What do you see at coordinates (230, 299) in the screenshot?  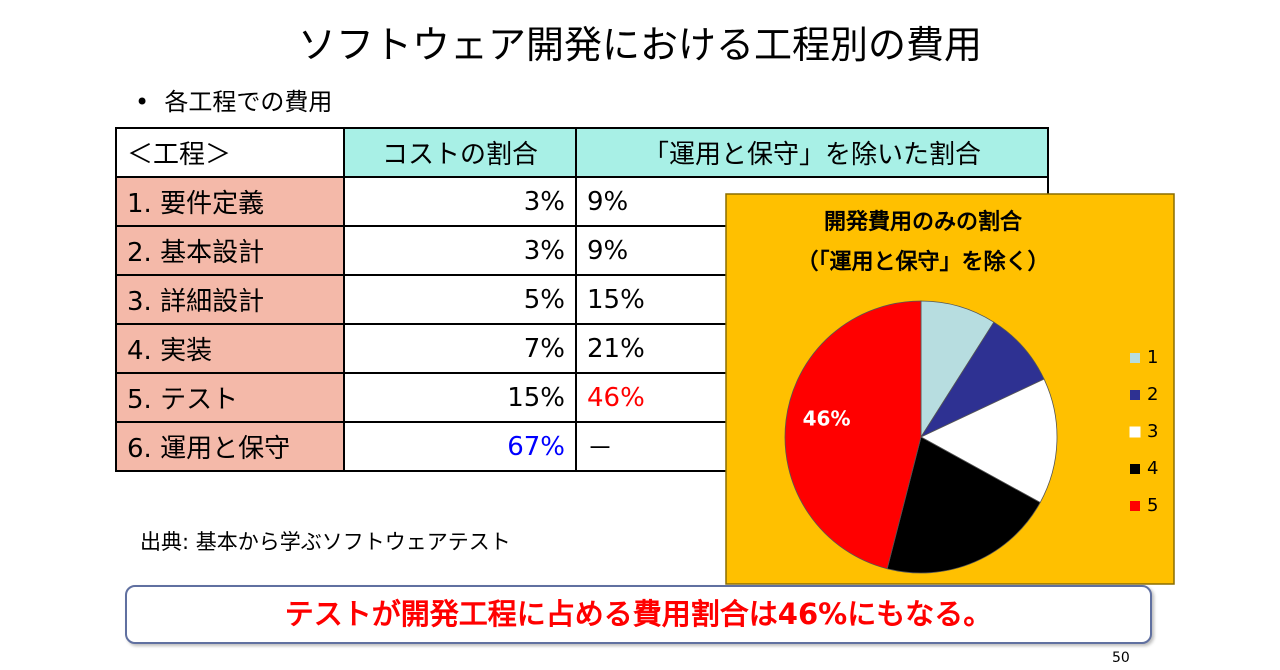 I see `table-cell: 3. 詳細設計` at bounding box center [230, 299].